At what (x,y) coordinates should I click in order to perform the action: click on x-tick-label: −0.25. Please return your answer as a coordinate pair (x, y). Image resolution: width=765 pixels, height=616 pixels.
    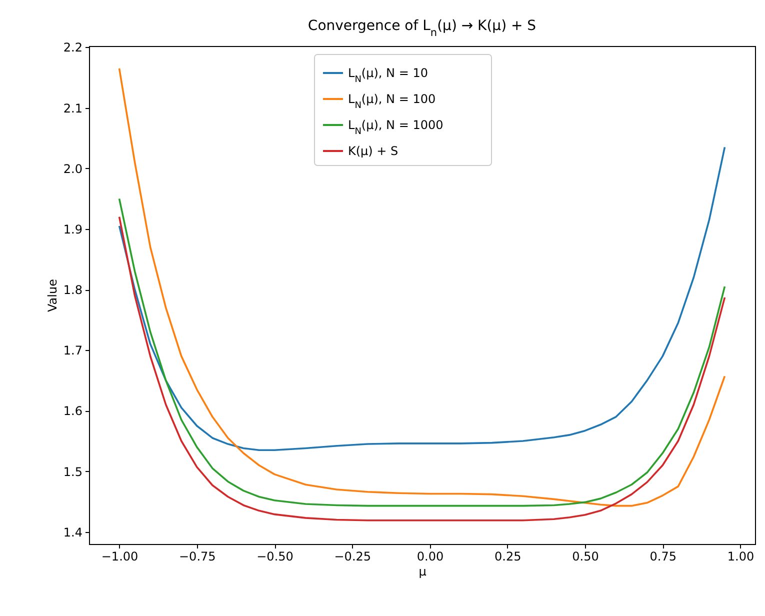
    Looking at the image, I should click on (353, 557).